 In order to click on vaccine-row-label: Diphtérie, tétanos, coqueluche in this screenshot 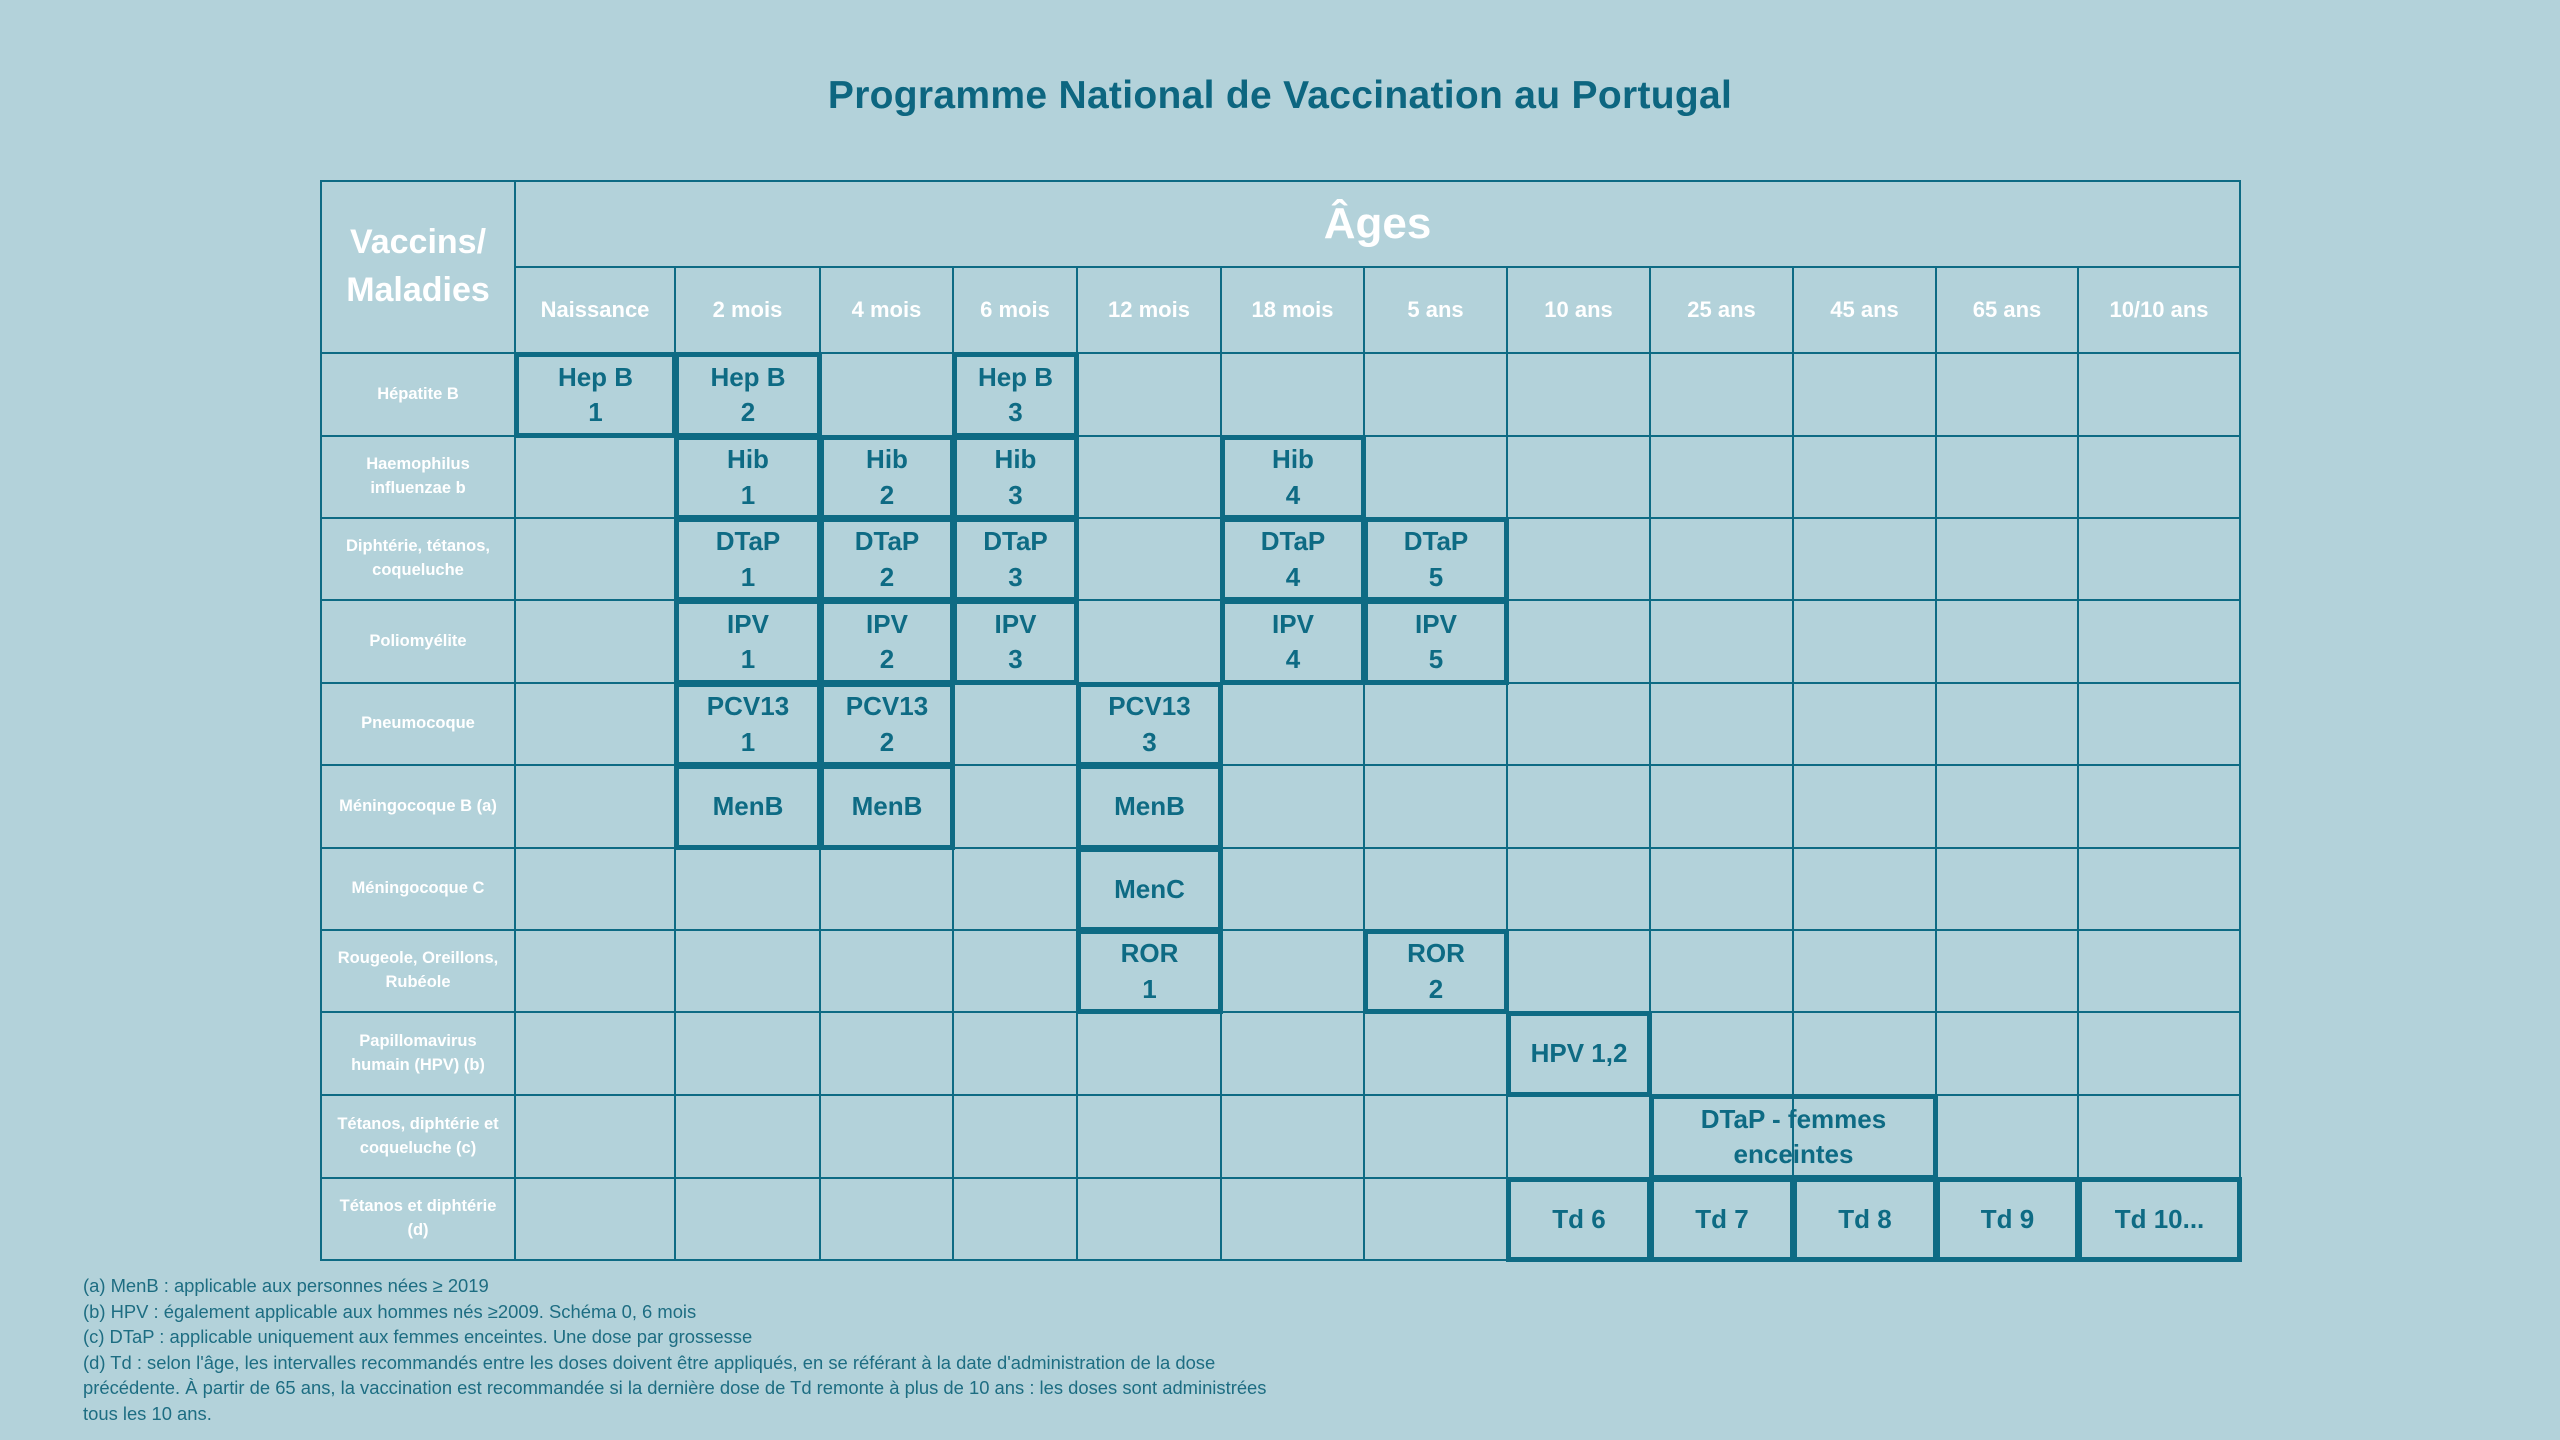, I will do `click(418, 559)`.